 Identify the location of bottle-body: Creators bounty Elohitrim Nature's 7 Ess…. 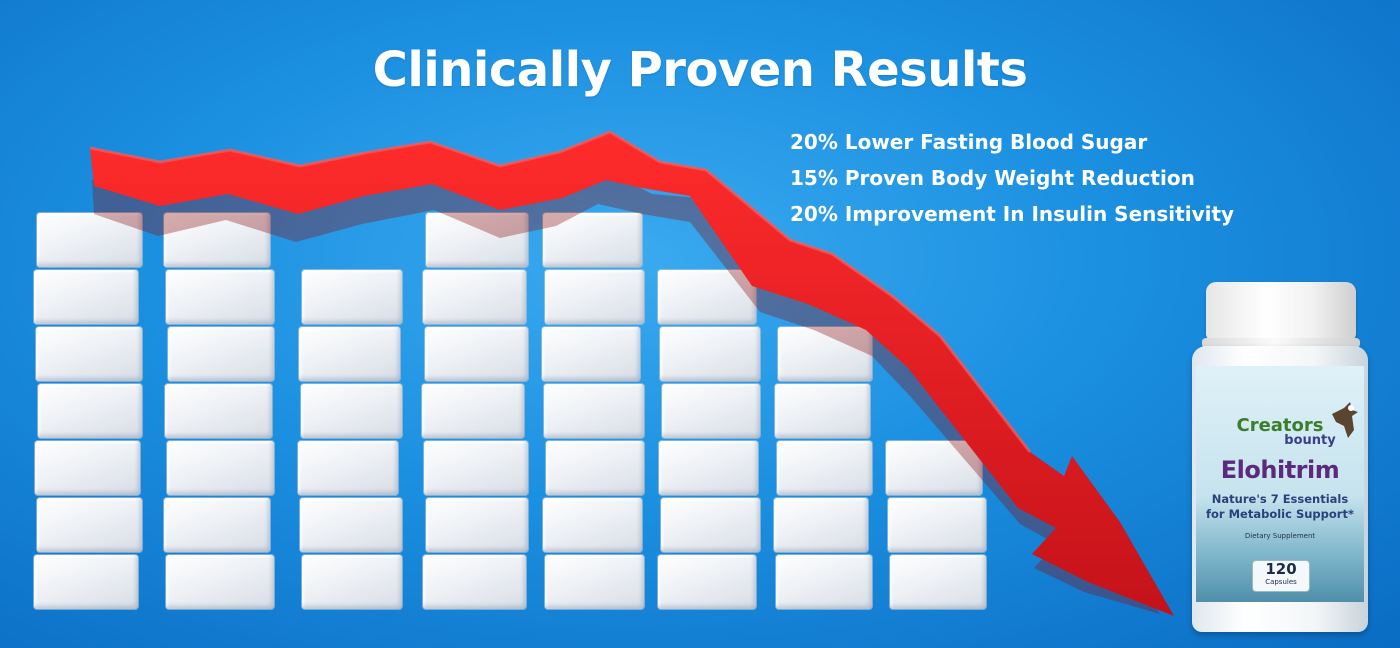
(1280, 489).